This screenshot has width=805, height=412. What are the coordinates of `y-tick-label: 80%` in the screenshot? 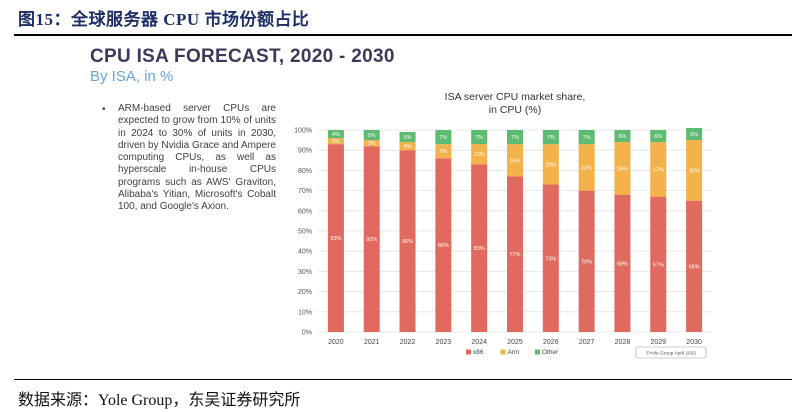 It's located at (305, 171).